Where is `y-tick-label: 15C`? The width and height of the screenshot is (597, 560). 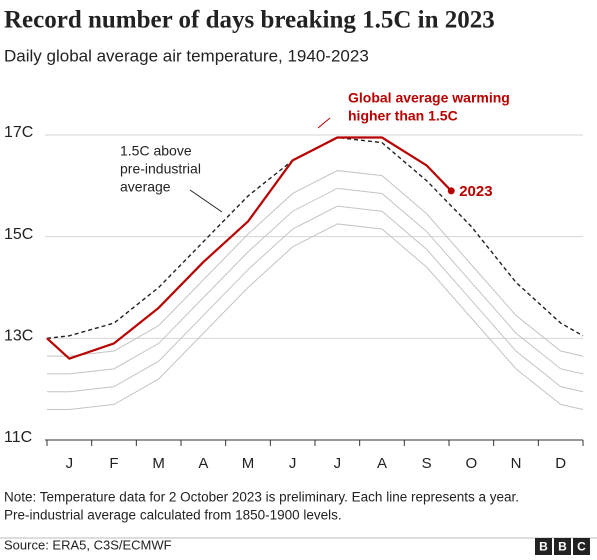 y-tick-label: 15C is located at coordinates (18, 234).